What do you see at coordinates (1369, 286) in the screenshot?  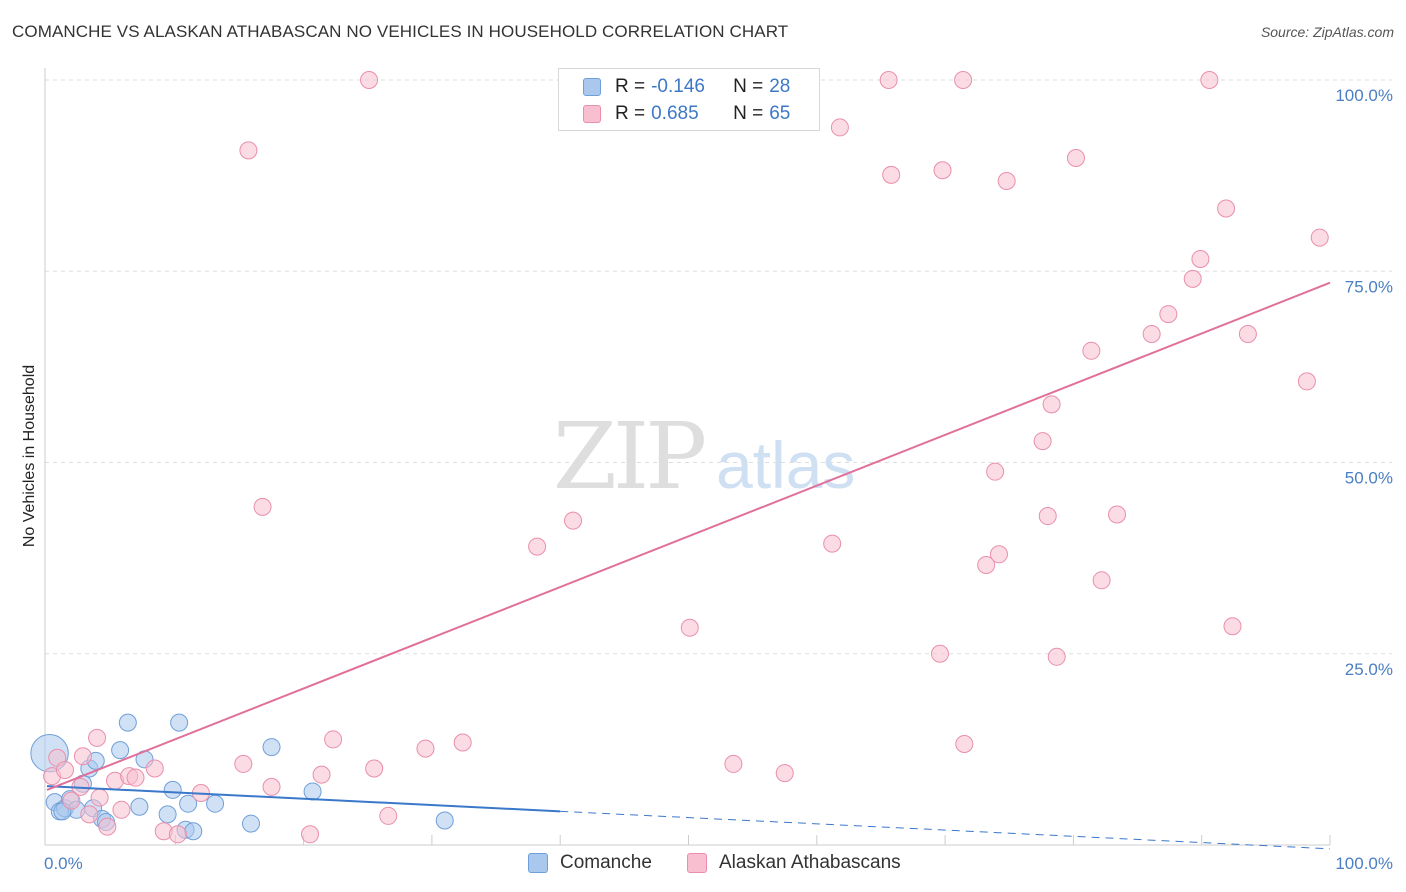 I see `y-tick-label: 75.0%` at bounding box center [1369, 286].